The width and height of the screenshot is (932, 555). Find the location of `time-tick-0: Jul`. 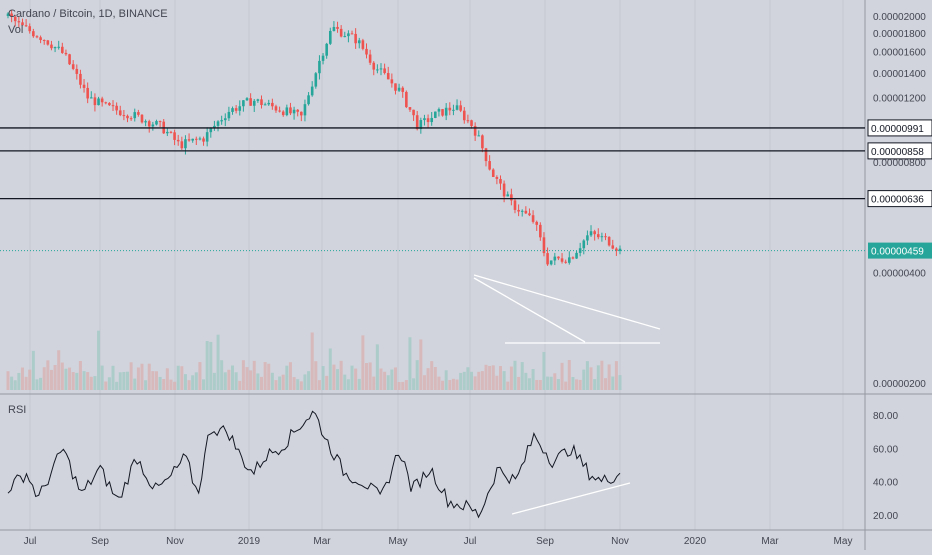

time-tick-0: Jul is located at coordinates (30, 541).